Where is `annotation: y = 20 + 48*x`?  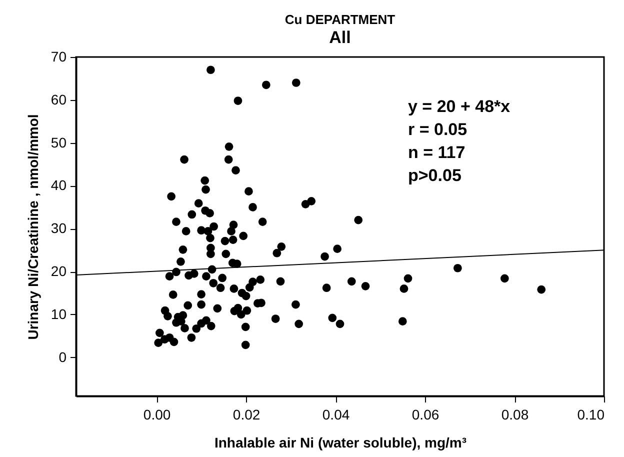
annotation: y = 20 + 48*x is located at coordinates (459, 106).